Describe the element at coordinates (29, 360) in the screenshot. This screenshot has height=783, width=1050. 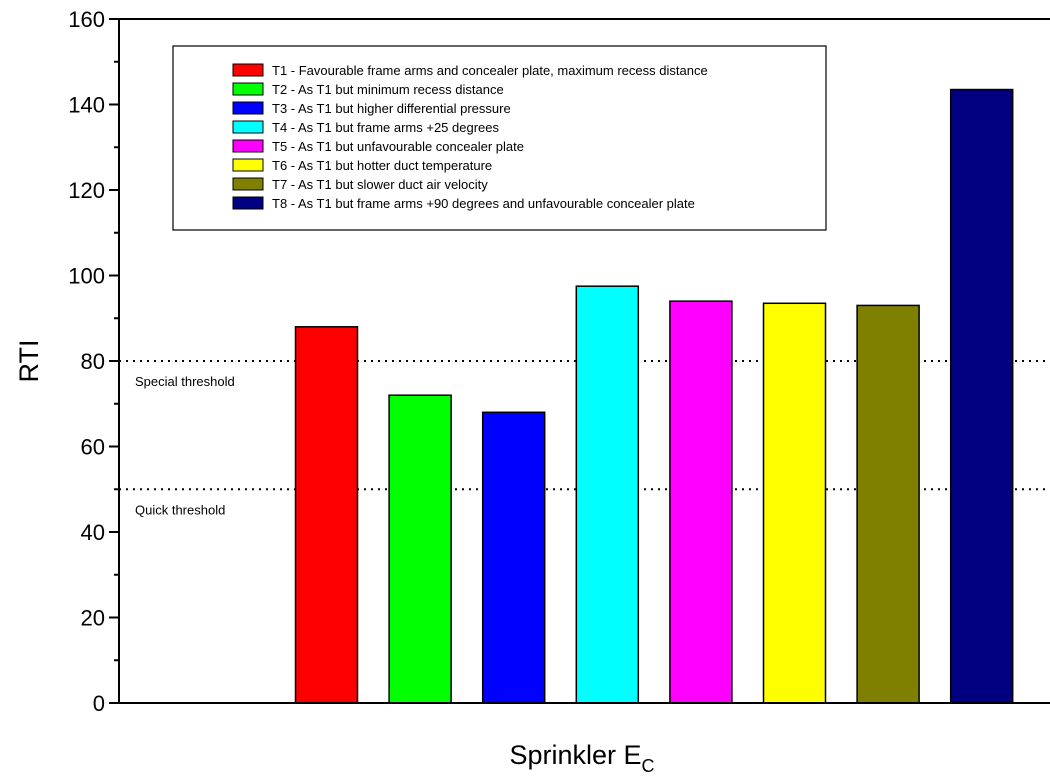
I see `y-axis-label: RTI` at that location.